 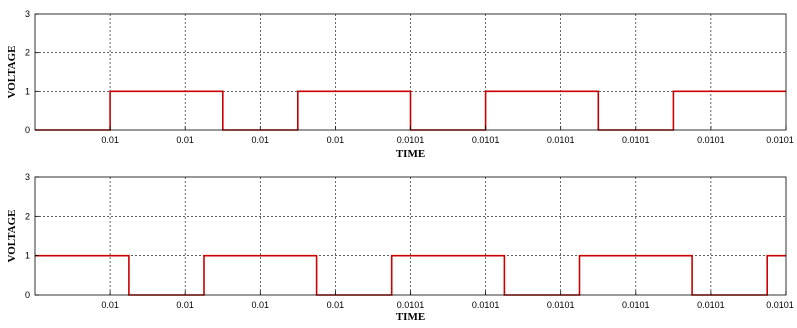 I want to click on plot2-xaxis-title: TIME, so click(x=410, y=317).